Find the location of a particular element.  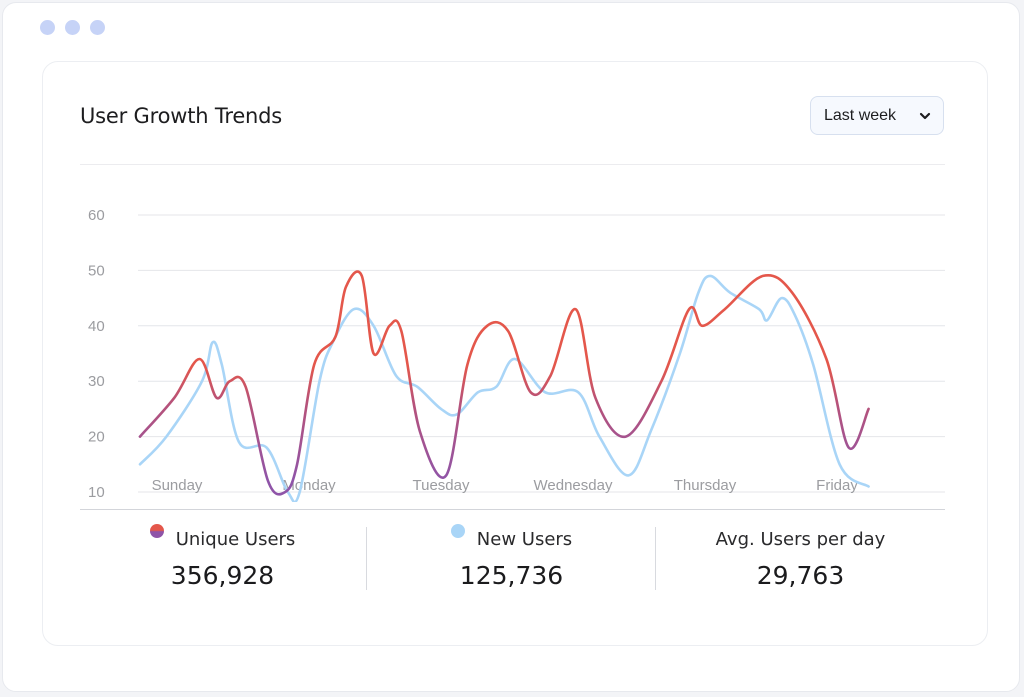

x-tick-label: Monday is located at coordinates (309, 485).